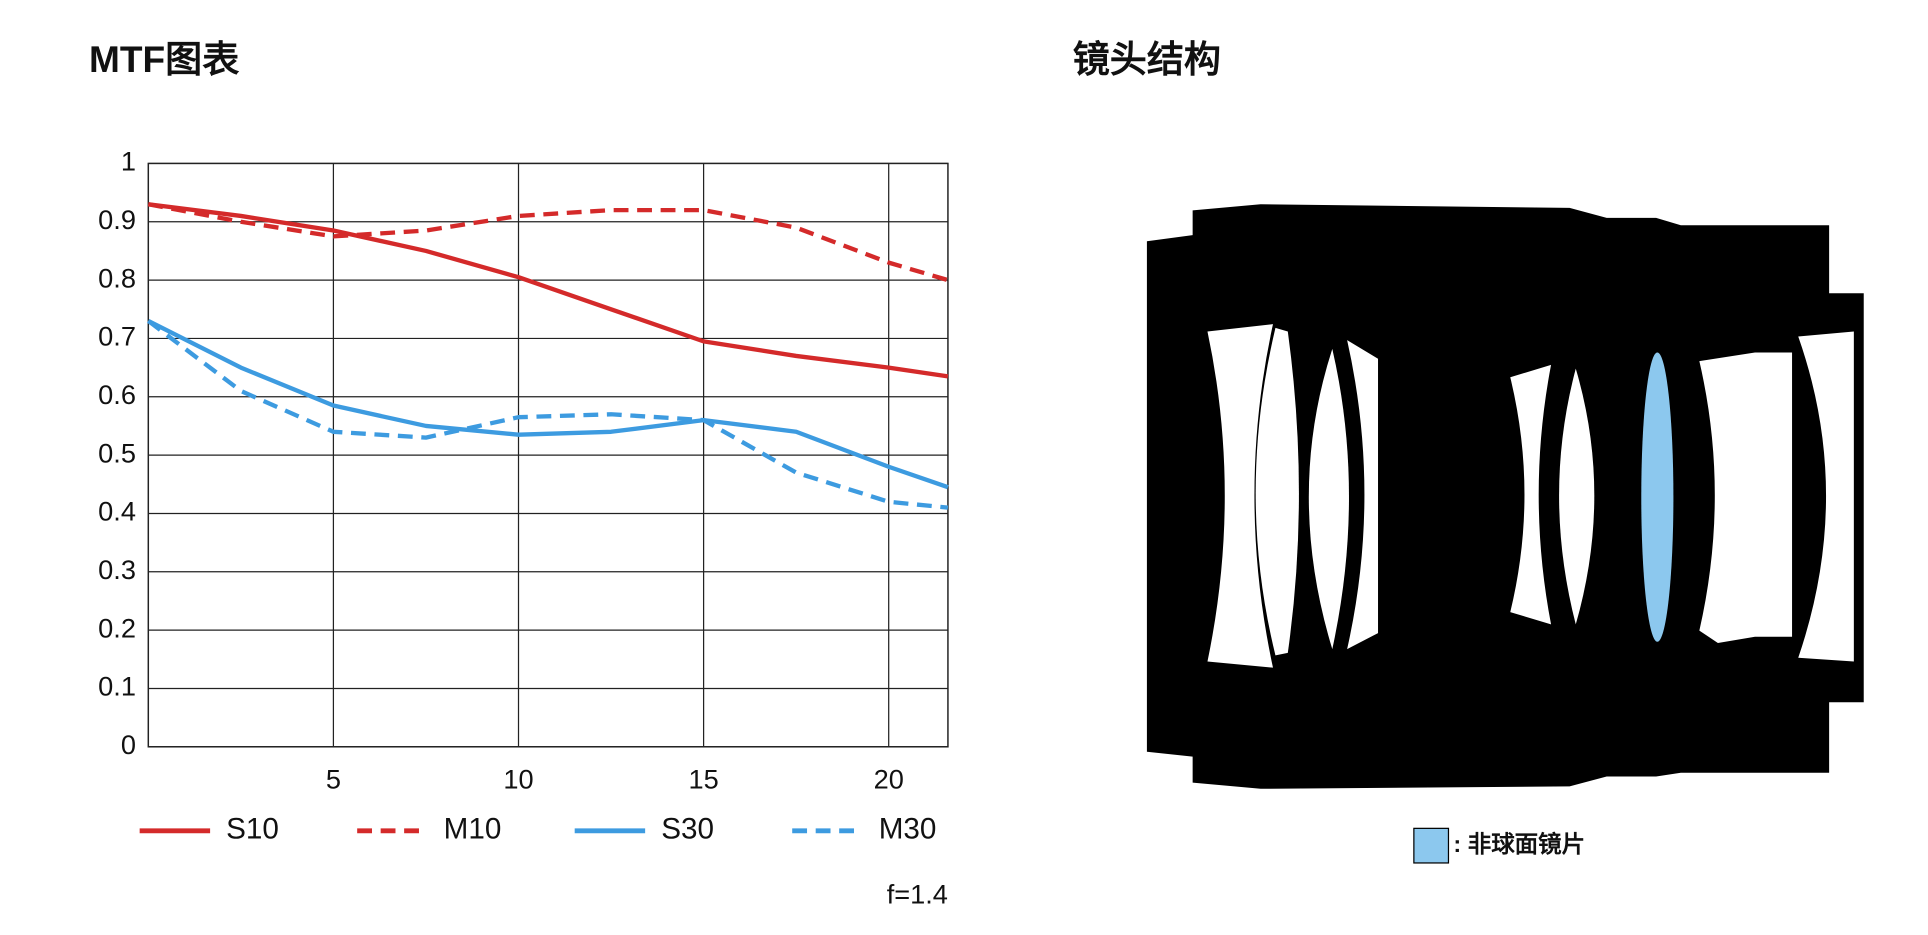 The height and width of the screenshot is (935, 1928). Describe the element at coordinates (473, 829) in the screenshot. I see `legend-label: M10` at that location.